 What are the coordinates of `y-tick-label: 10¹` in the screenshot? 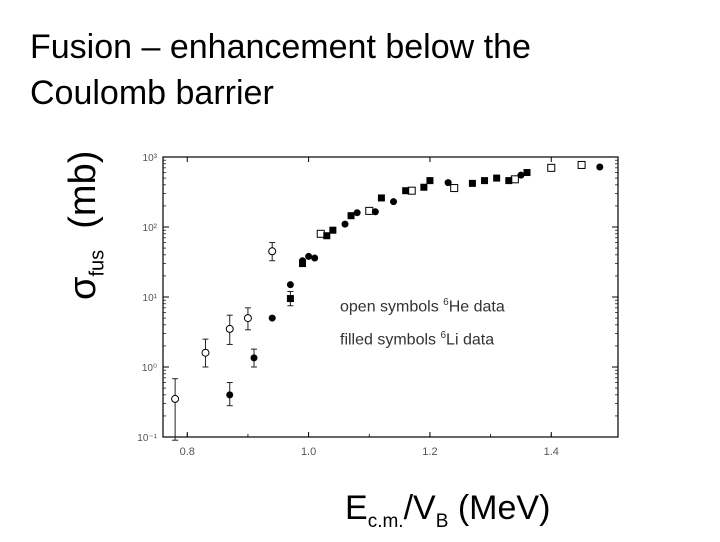 It's located at (150, 298).